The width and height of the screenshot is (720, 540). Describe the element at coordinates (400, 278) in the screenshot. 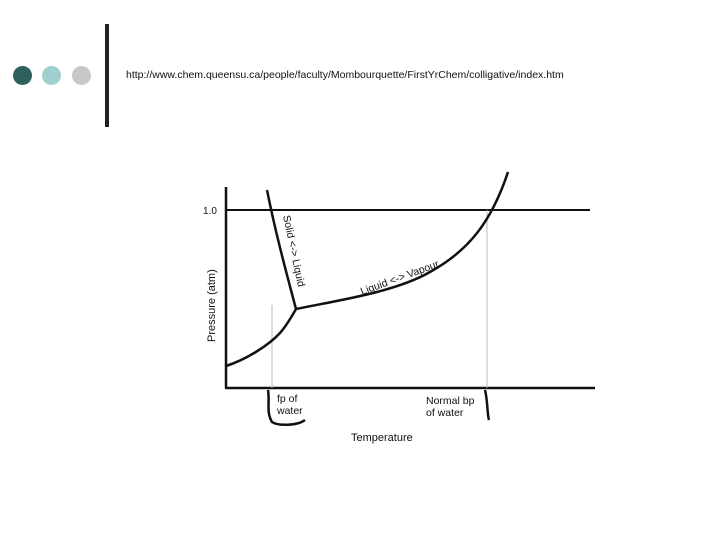

I see `liquid-vapour-label: Liquid <-> Vapour` at that location.